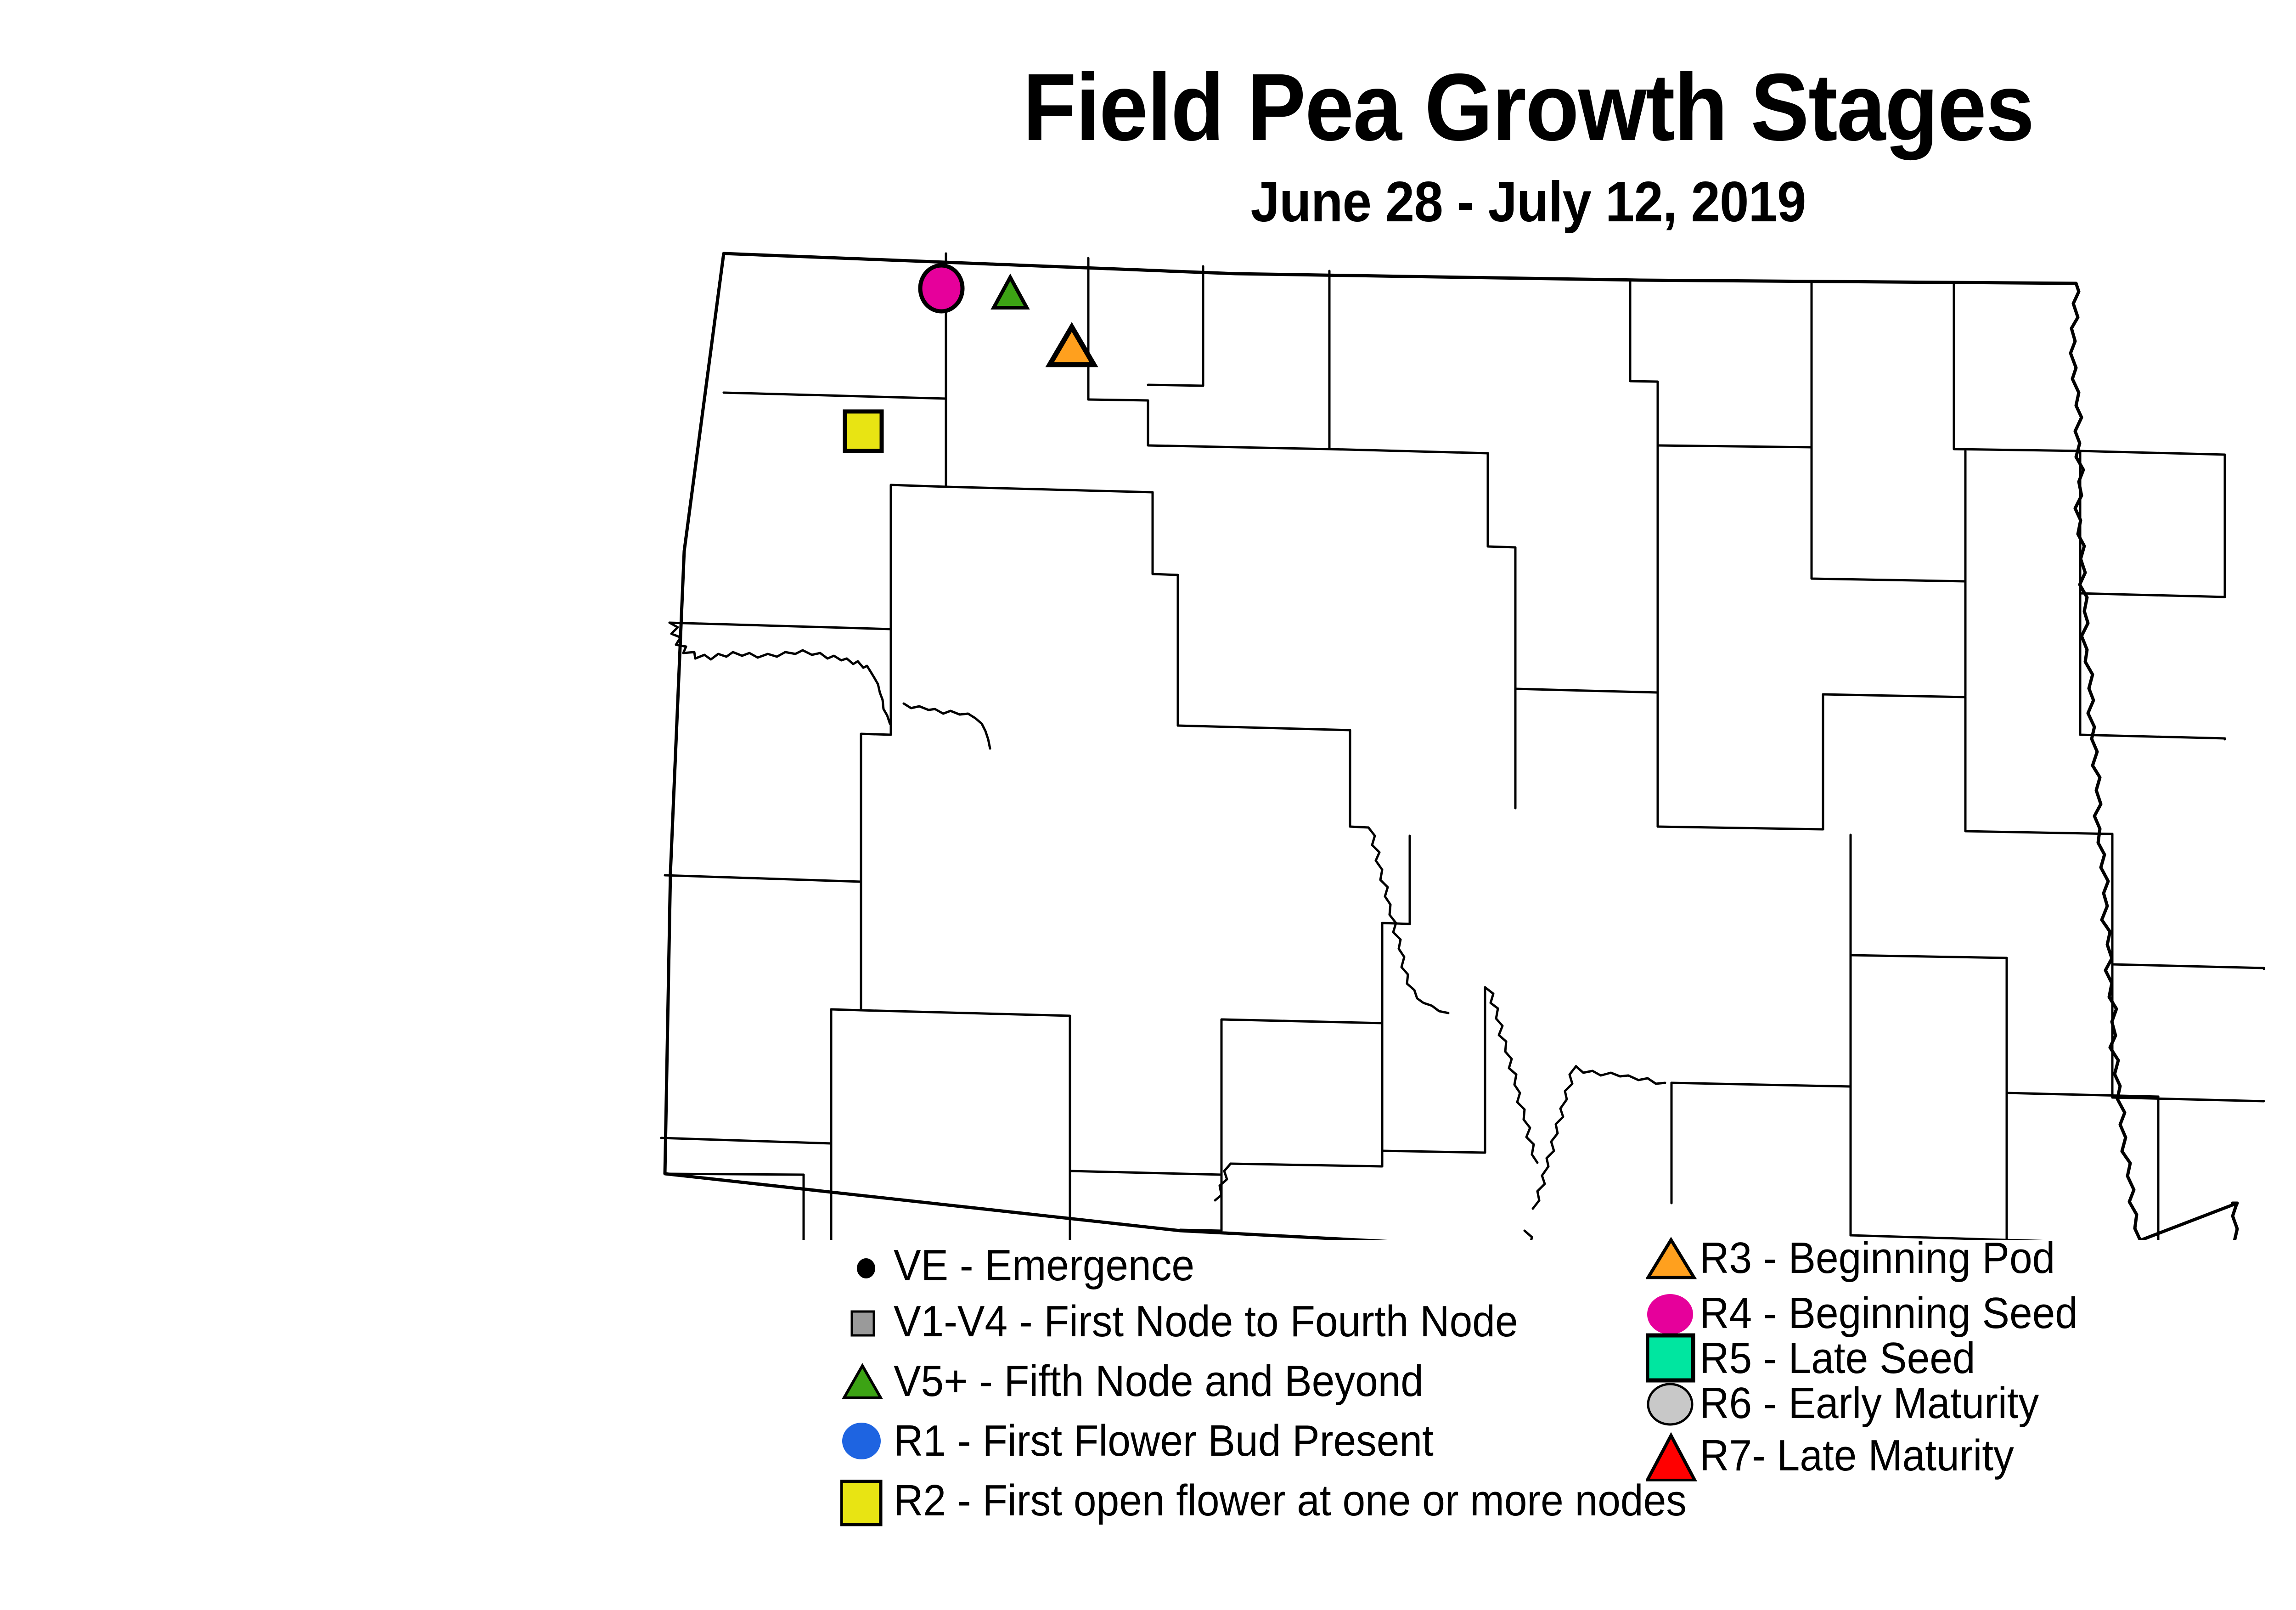 Image resolution: width=2296 pixels, height=1610 pixels. Describe the element at coordinates (1044, 1265) in the screenshot. I see `legend-label-ve: VE - Emergence` at that location.